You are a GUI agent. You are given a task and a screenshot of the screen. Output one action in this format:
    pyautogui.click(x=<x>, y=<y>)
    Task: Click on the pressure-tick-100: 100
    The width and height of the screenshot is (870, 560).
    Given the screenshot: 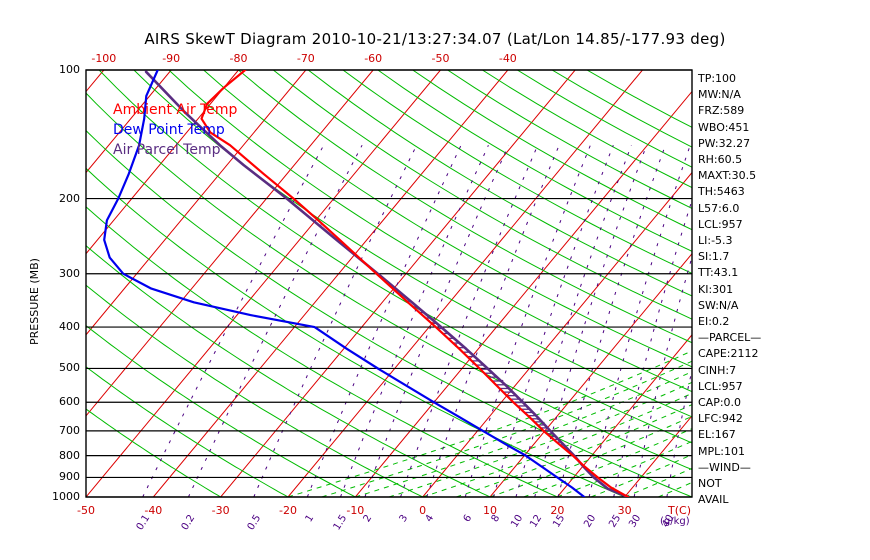 What is the action you would take?
    pyautogui.click(x=69, y=69)
    